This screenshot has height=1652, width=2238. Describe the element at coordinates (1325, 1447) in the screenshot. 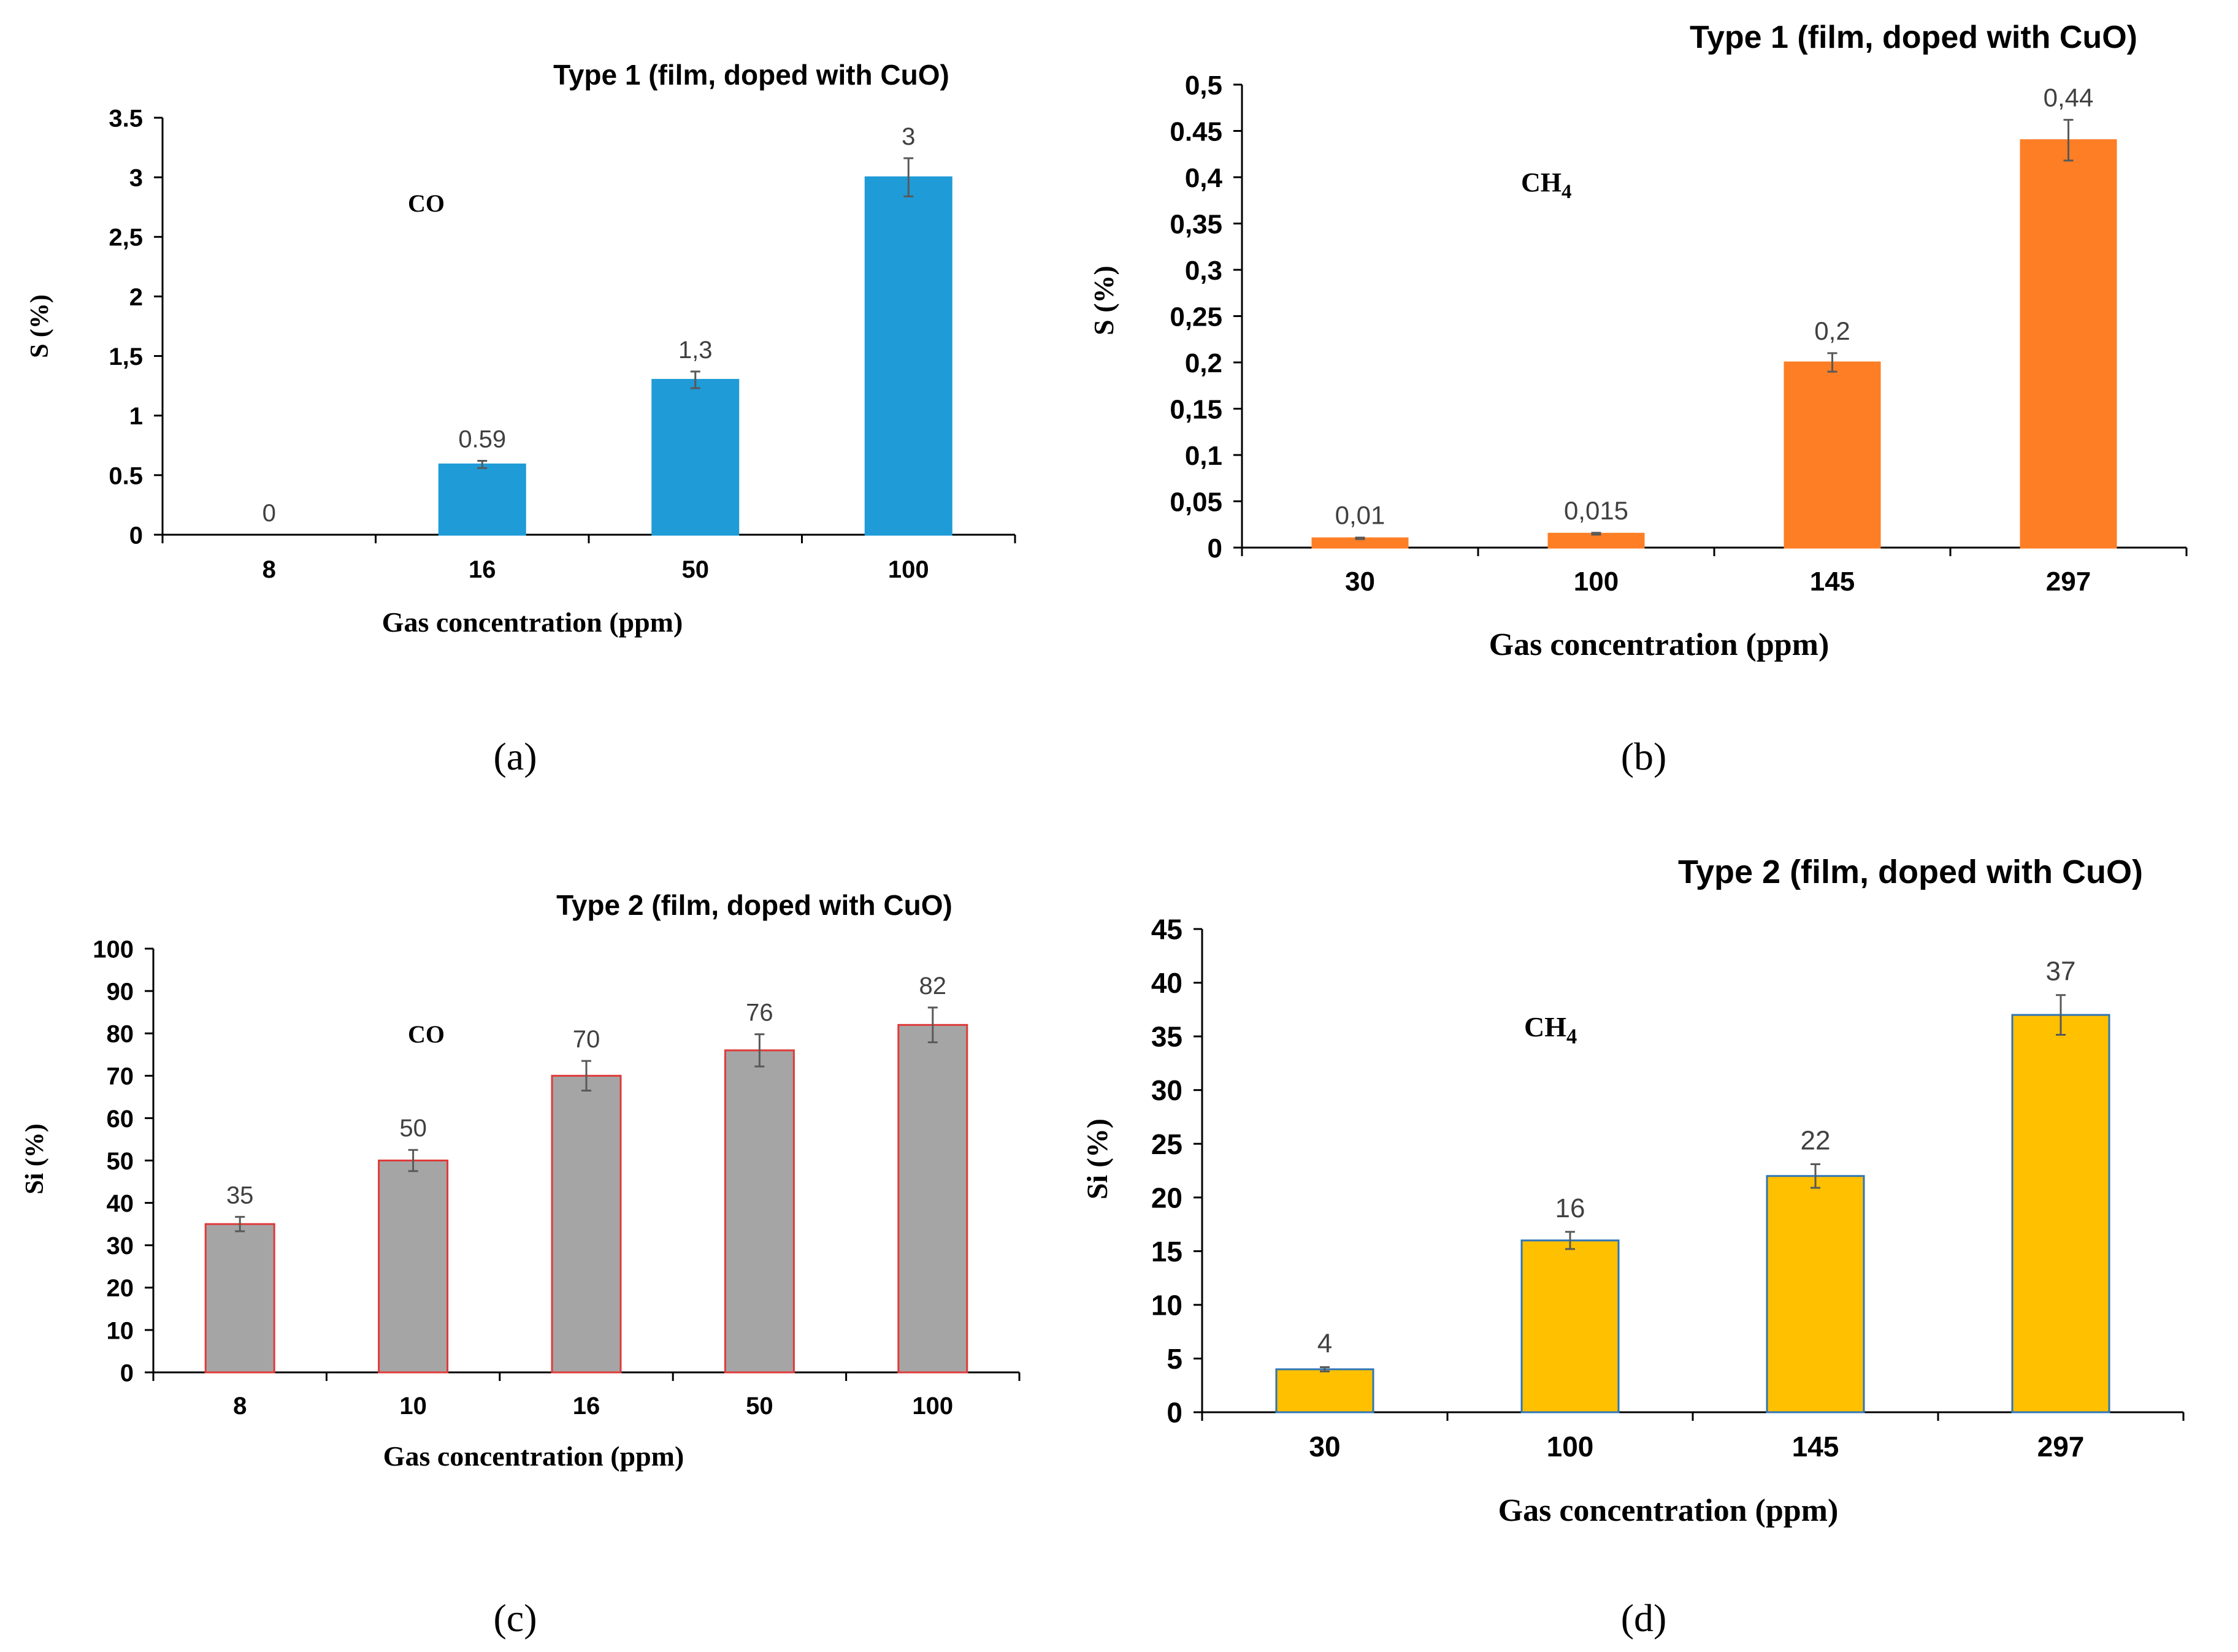

I see `x-tick-label-30: 30` at that location.